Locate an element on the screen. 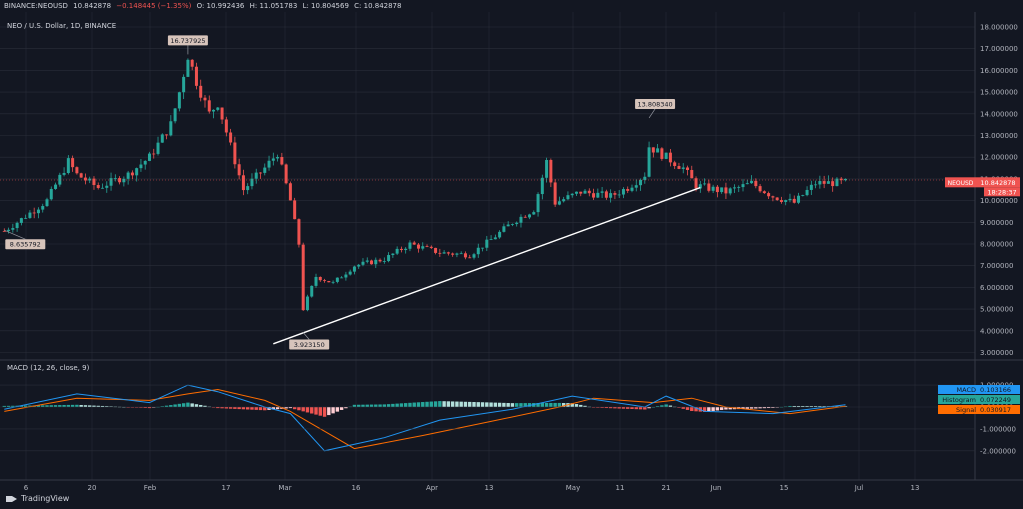  time-tick: 17 is located at coordinates (226, 488).